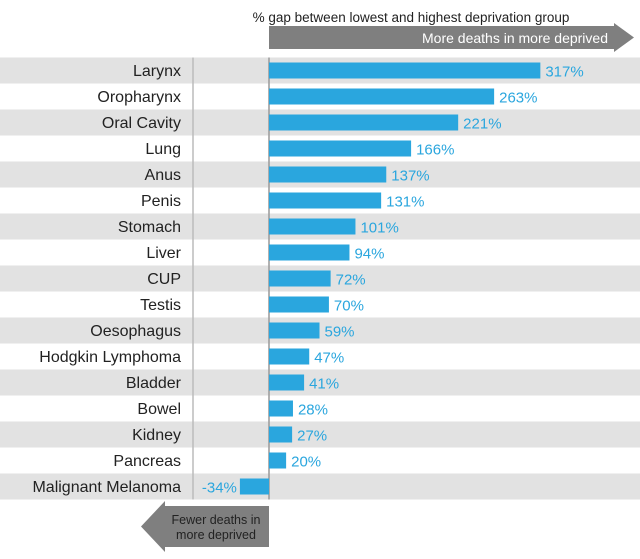 The width and height of the screenshot is (640, 559). I want to click on value-label: 317%, so click(564, 72).